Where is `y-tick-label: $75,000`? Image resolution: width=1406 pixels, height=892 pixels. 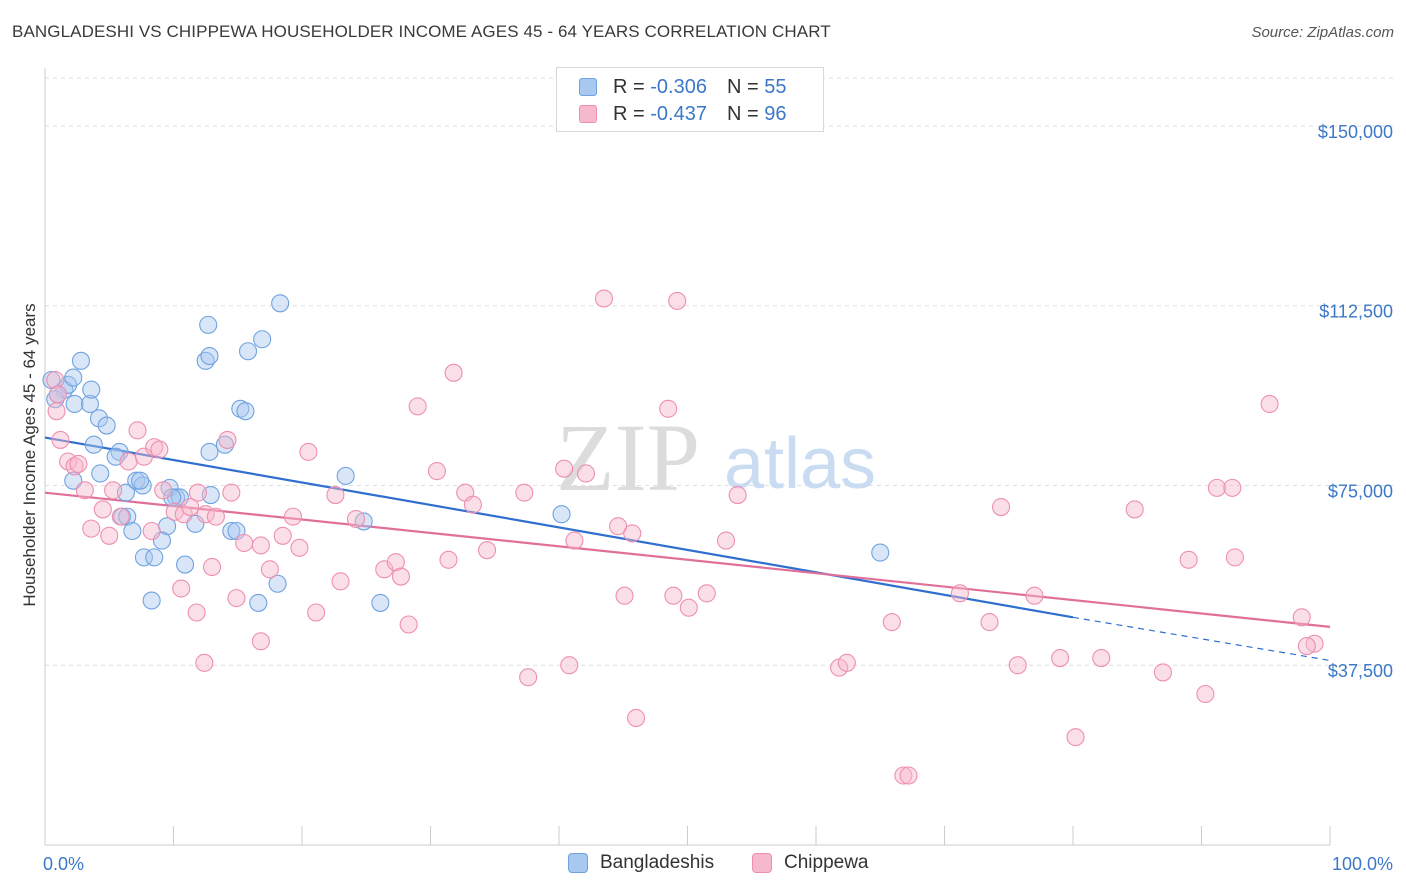 y-tick-label: $75,000 is located at coordinates (1360, 491).